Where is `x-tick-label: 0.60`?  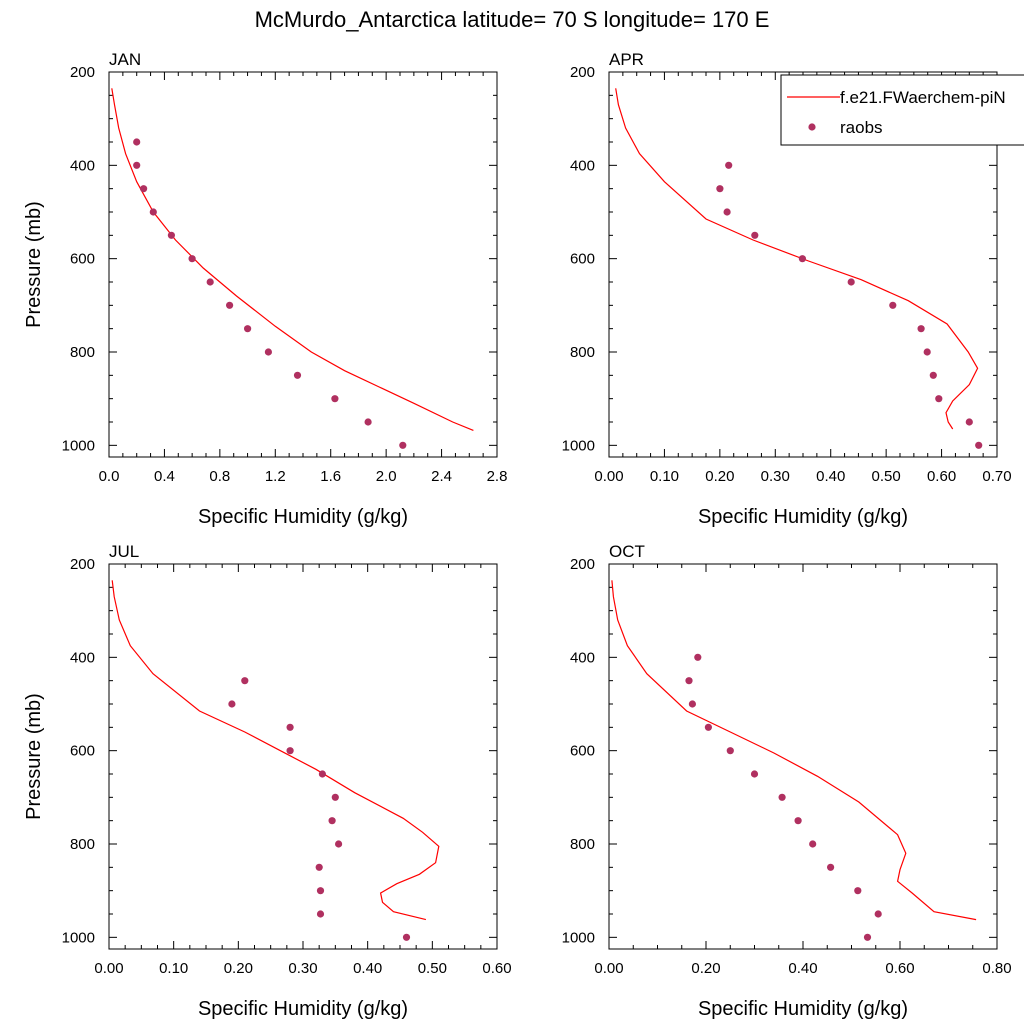 x-tick-label: 0.60 is located at coordinates (899, 968).